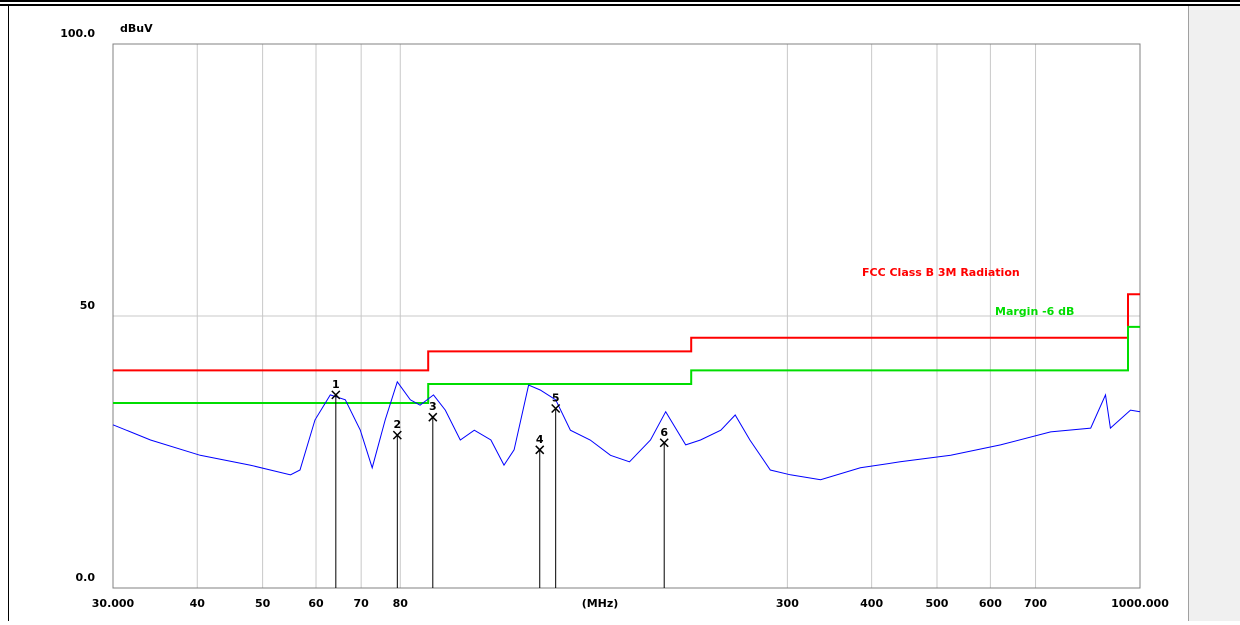 The image size is (1240, 625). Describe the element at coordinates (198, 603) in the screenshot. I see `x-tick-label: 40` at that location.